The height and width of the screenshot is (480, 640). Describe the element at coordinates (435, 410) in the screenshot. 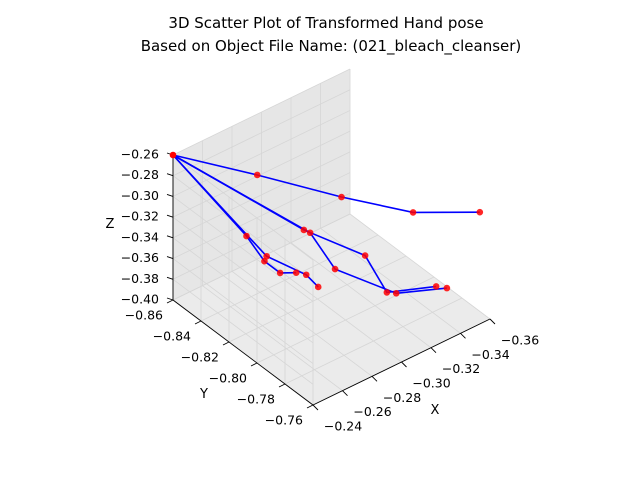

I see `x-axis-label: X` at that location.